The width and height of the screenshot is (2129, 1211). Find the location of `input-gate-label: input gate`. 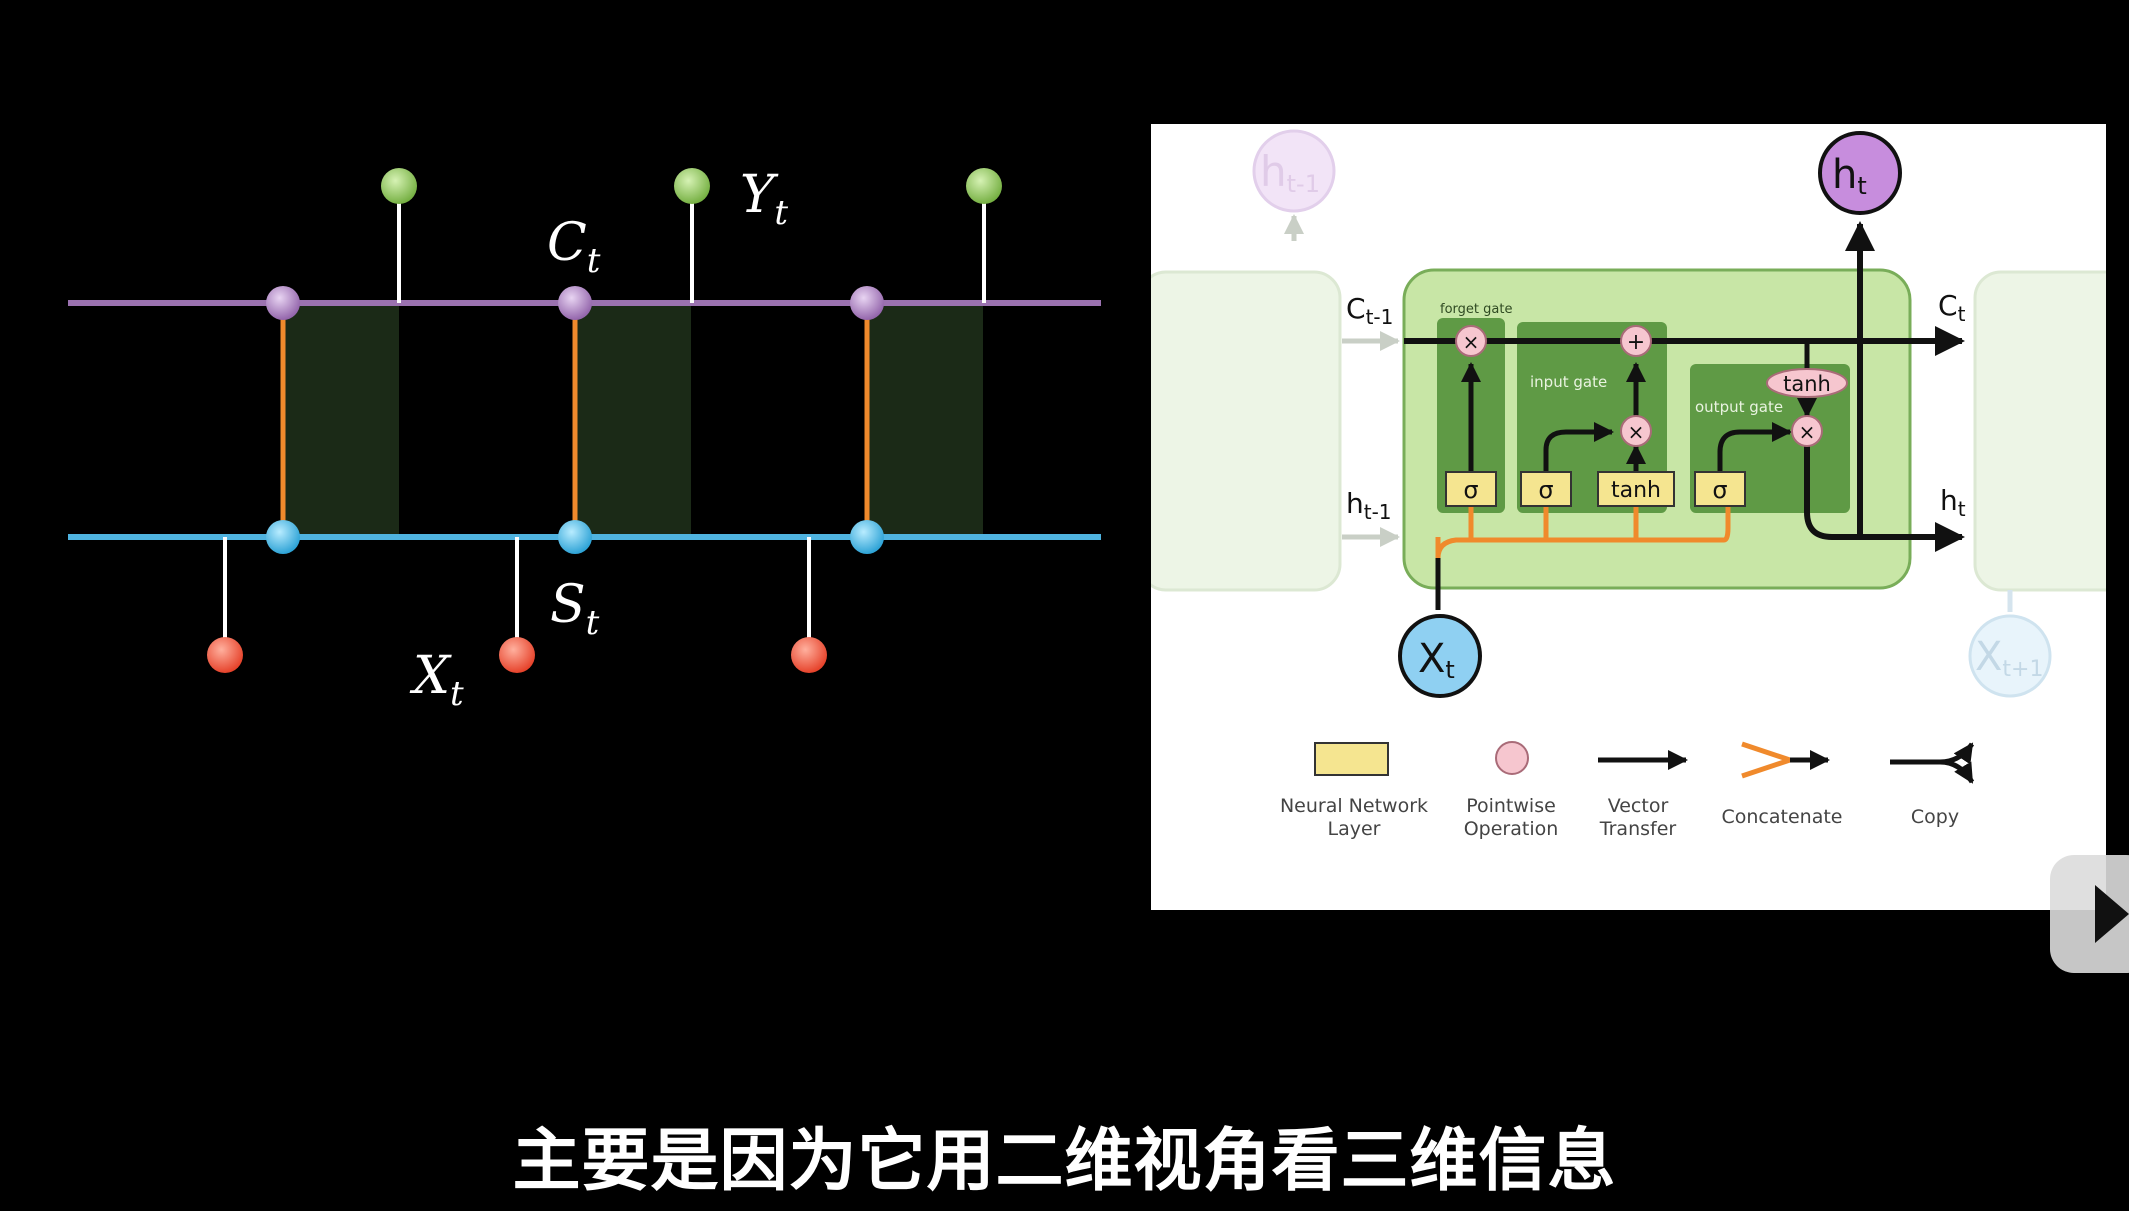

input-gate-label: input gate is located at coordinates (1568, 382).